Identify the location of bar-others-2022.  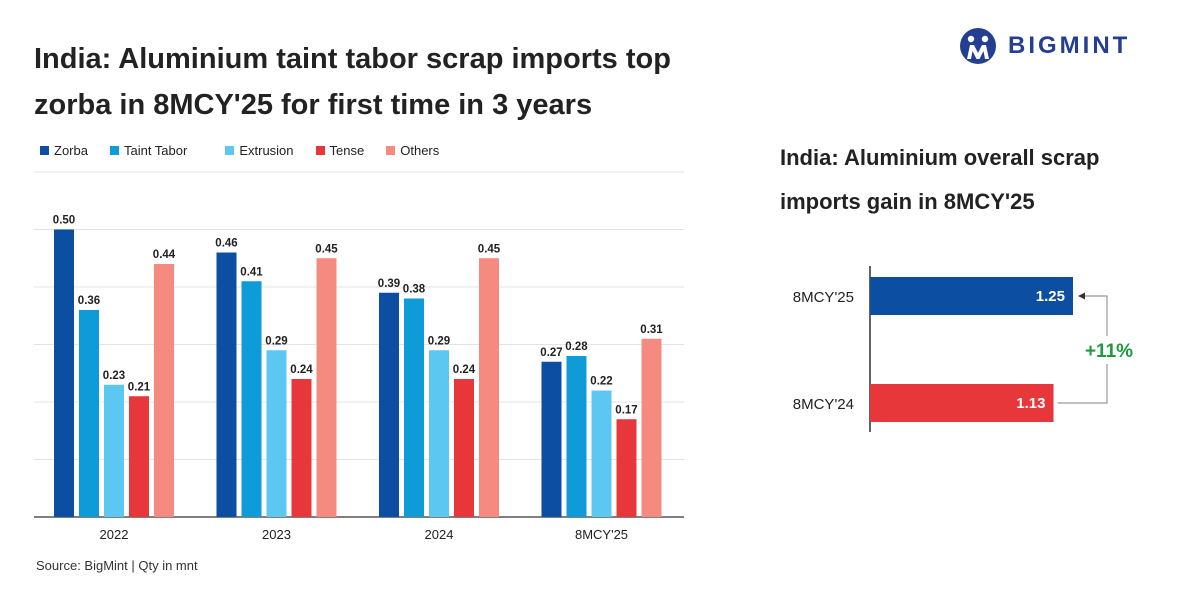
(164, 390).